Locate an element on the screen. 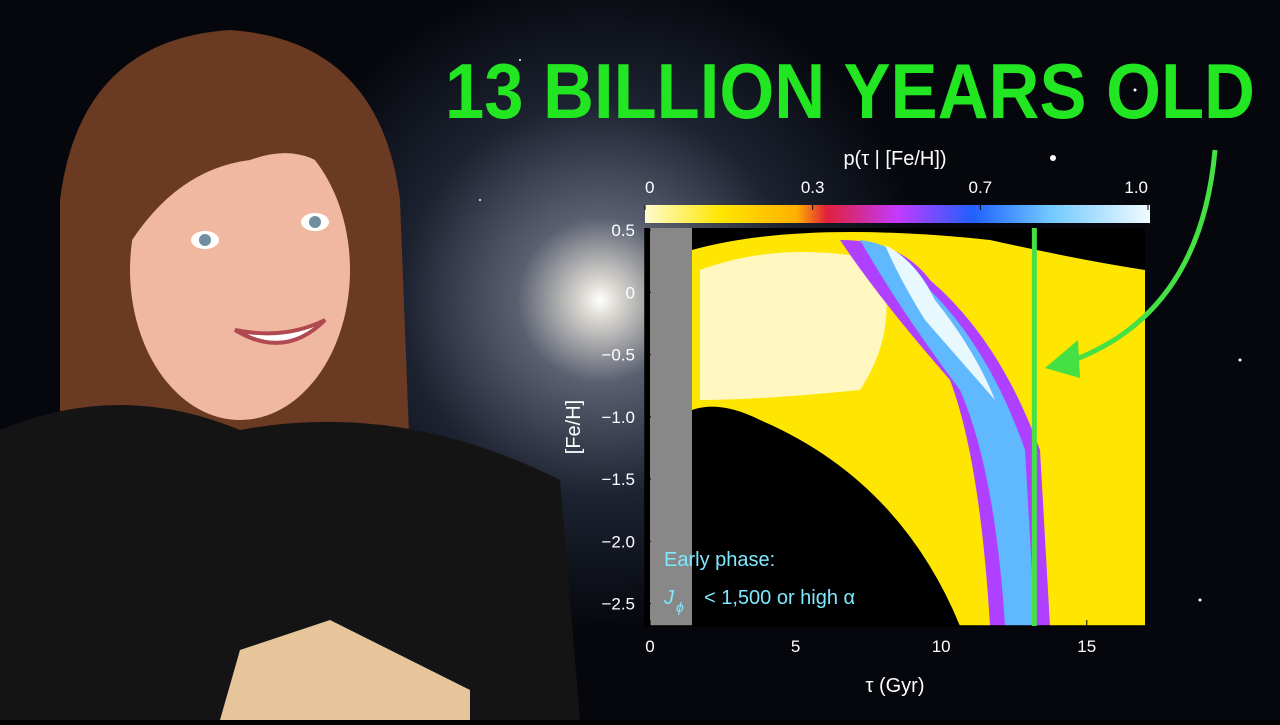  colorbar-tick-label: 1.0 is located at coordinates (1136, 187).